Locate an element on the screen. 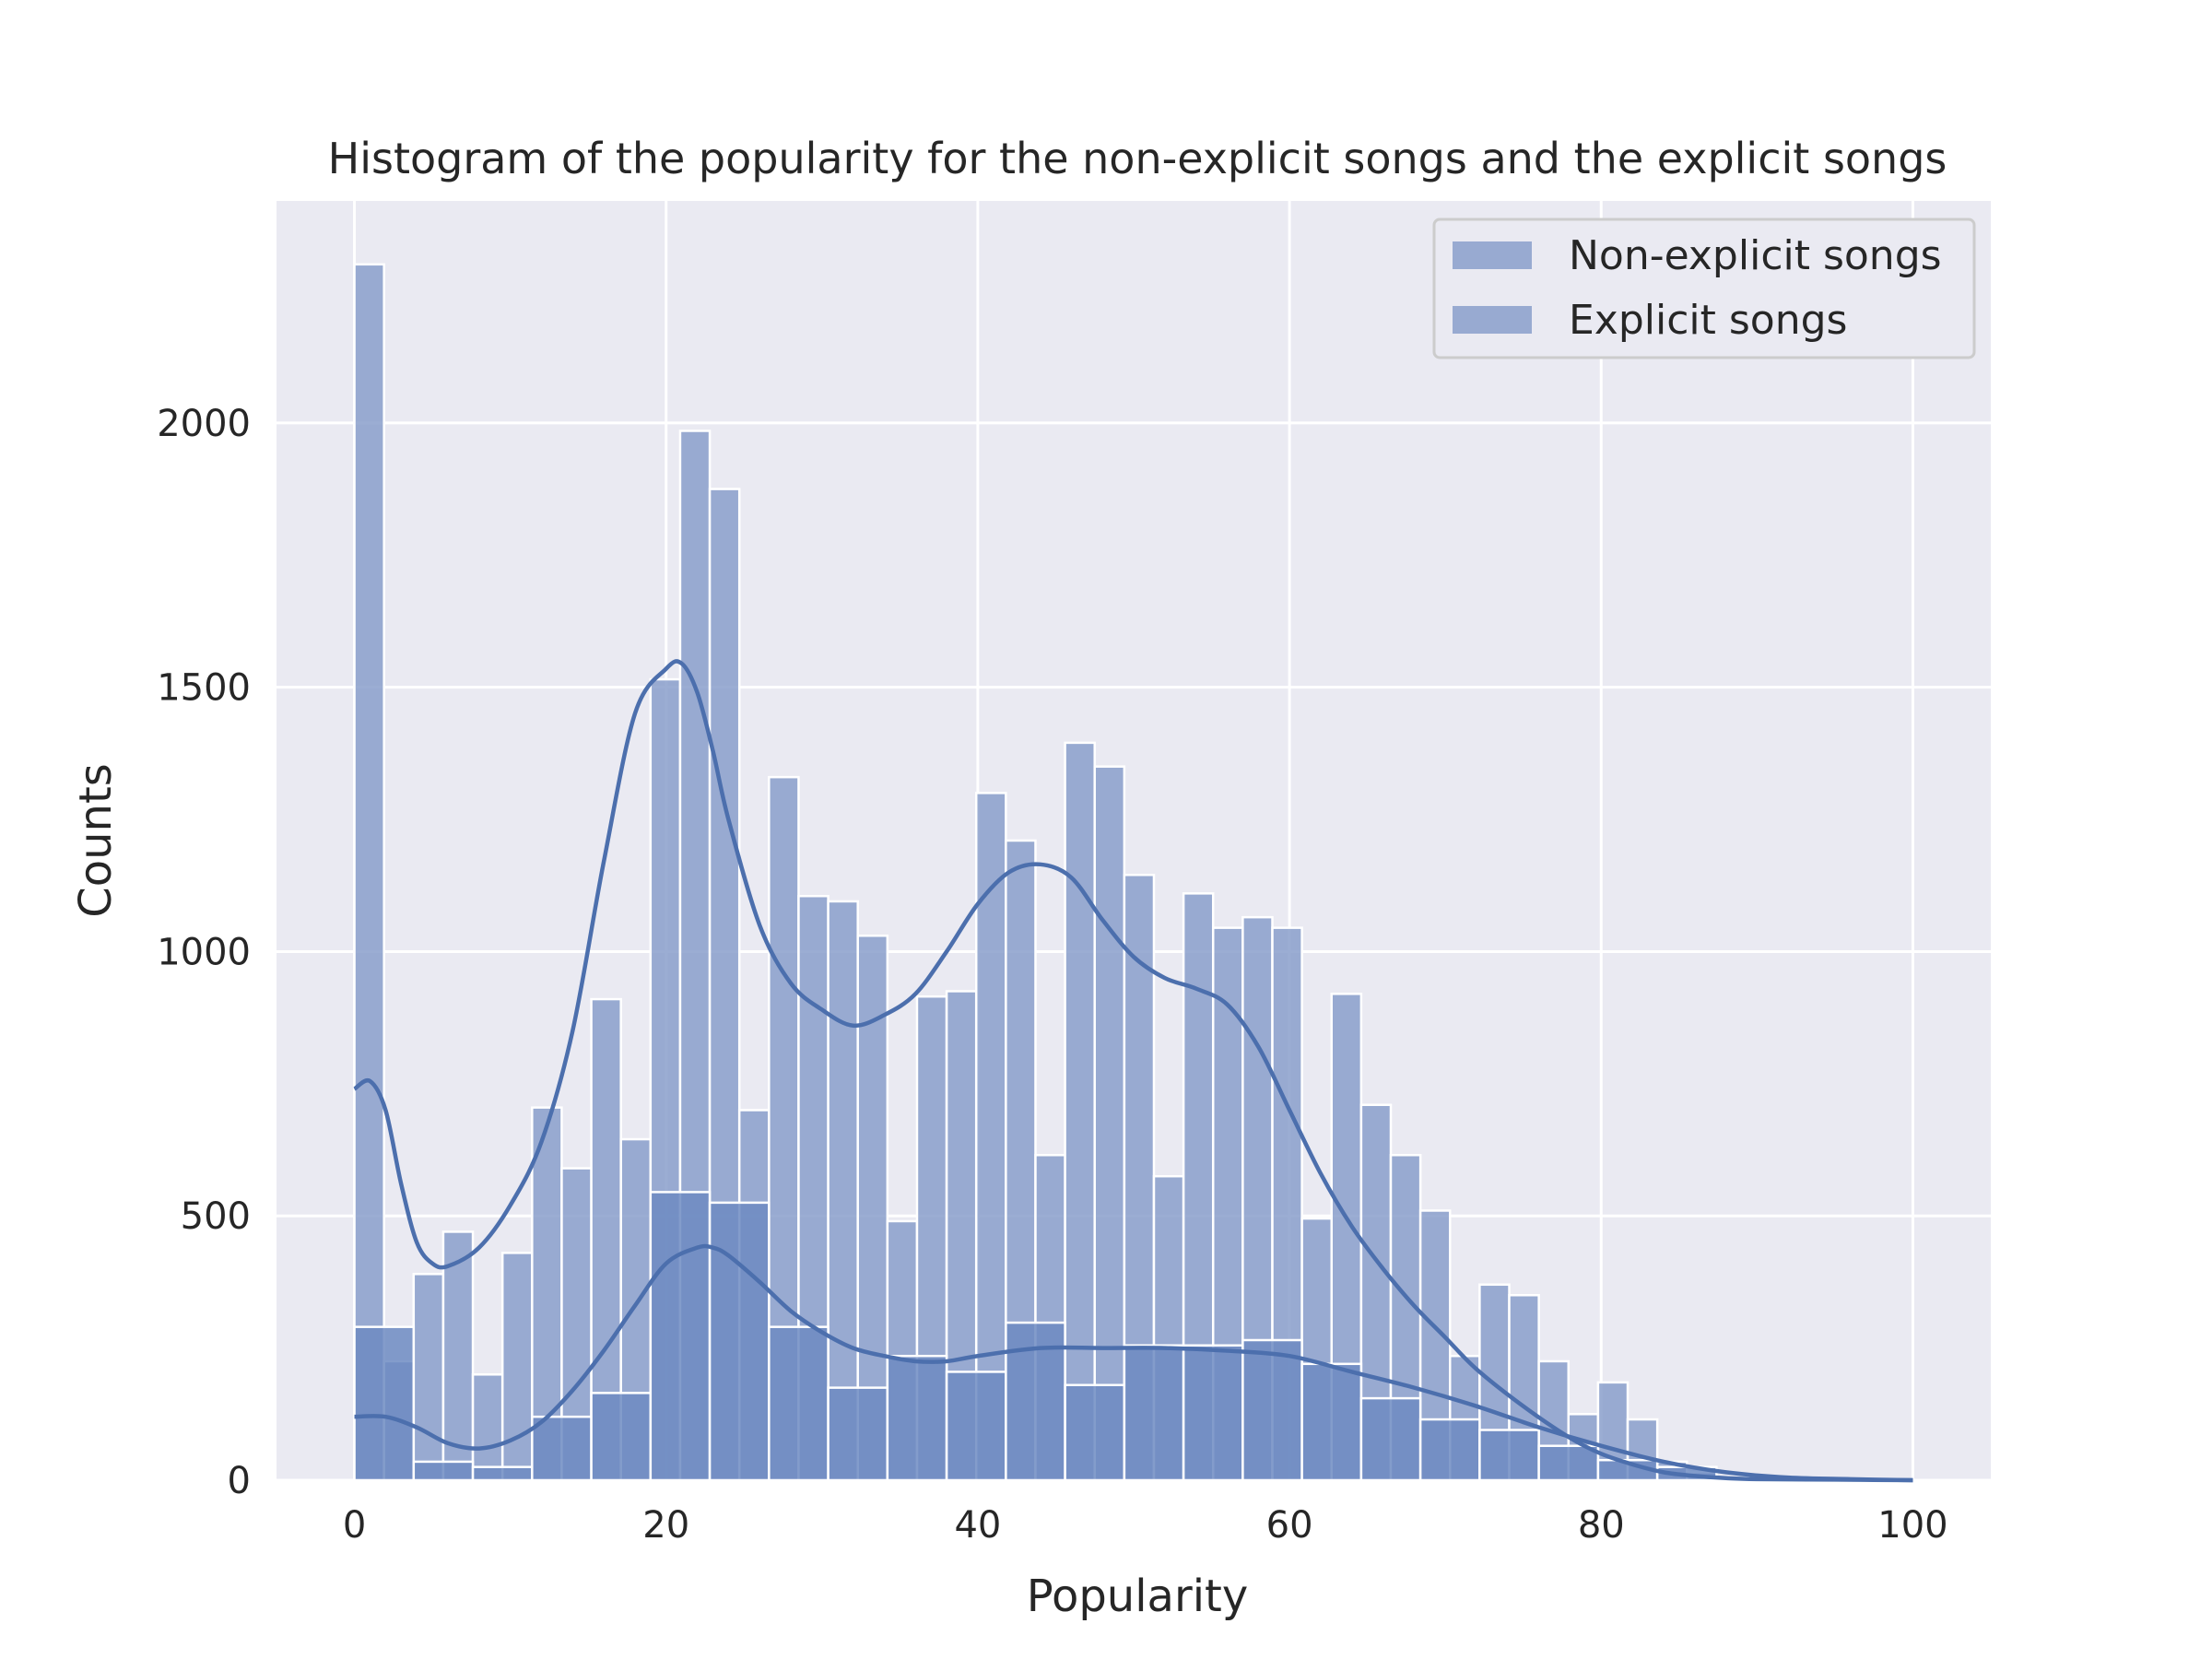 This screenshot has height=1659, width=2212. y-tick-label: 500 is located at coordinates (216, 1216).